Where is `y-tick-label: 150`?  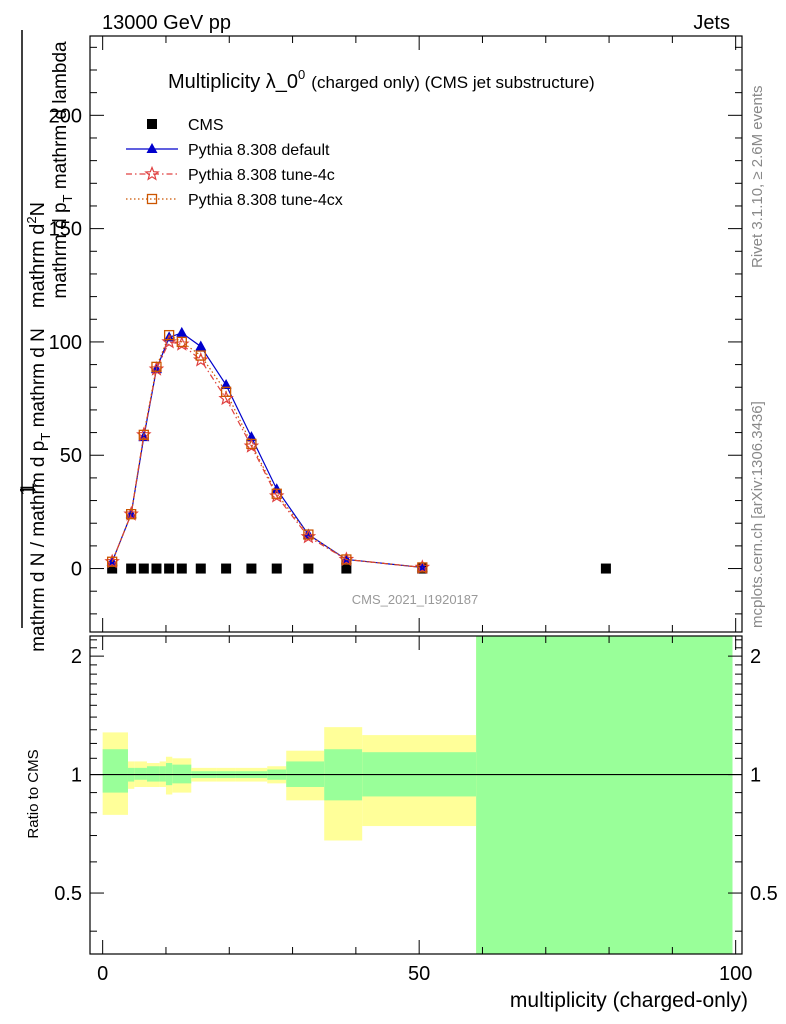
y-tick-label: 150 is located at coordinates (65, 230).